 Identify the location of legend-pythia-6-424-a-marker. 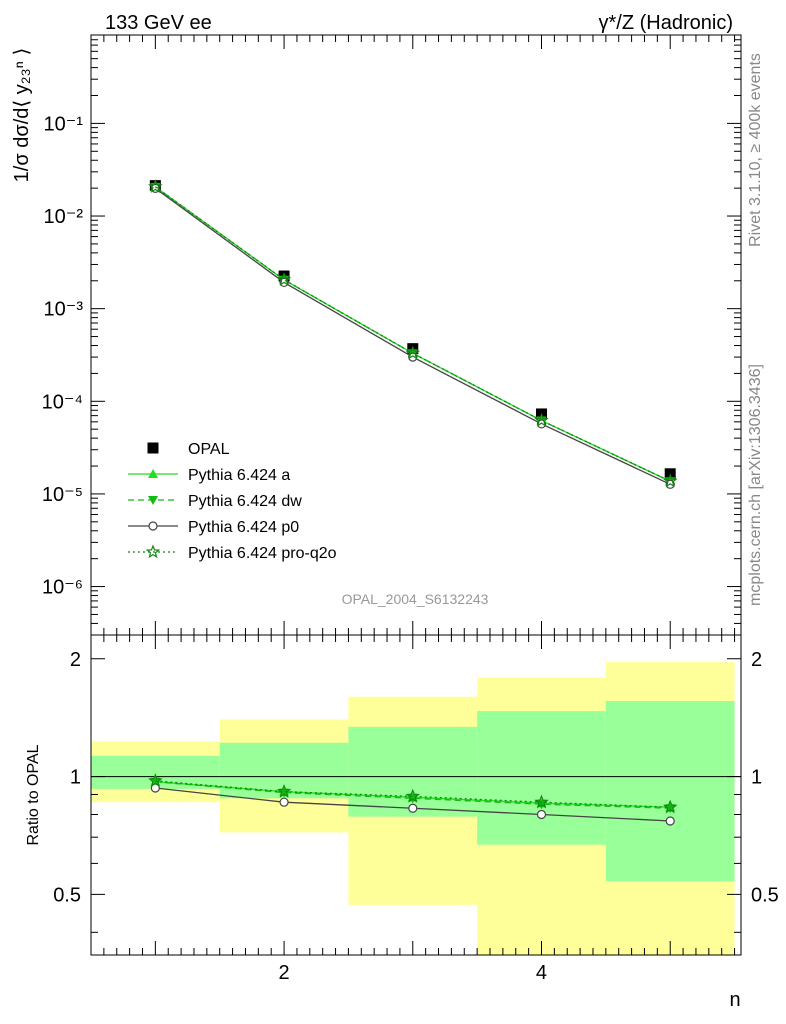
(153, 473).